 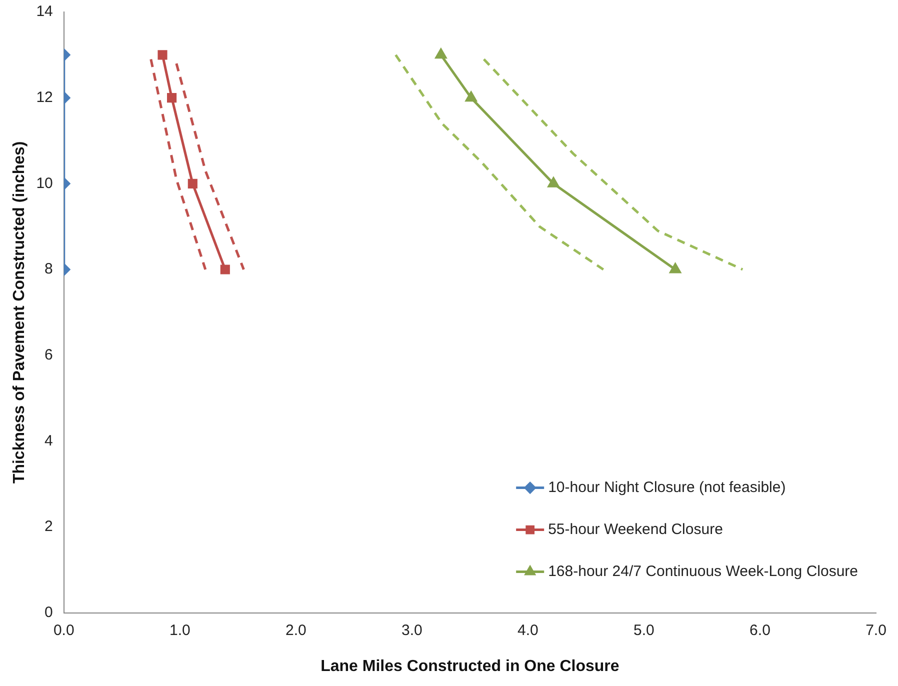 What do you see at coordinates (412, 630) in the screenshot?
I see `x-tick-label: 3.0` at bounding box center [412, 630].